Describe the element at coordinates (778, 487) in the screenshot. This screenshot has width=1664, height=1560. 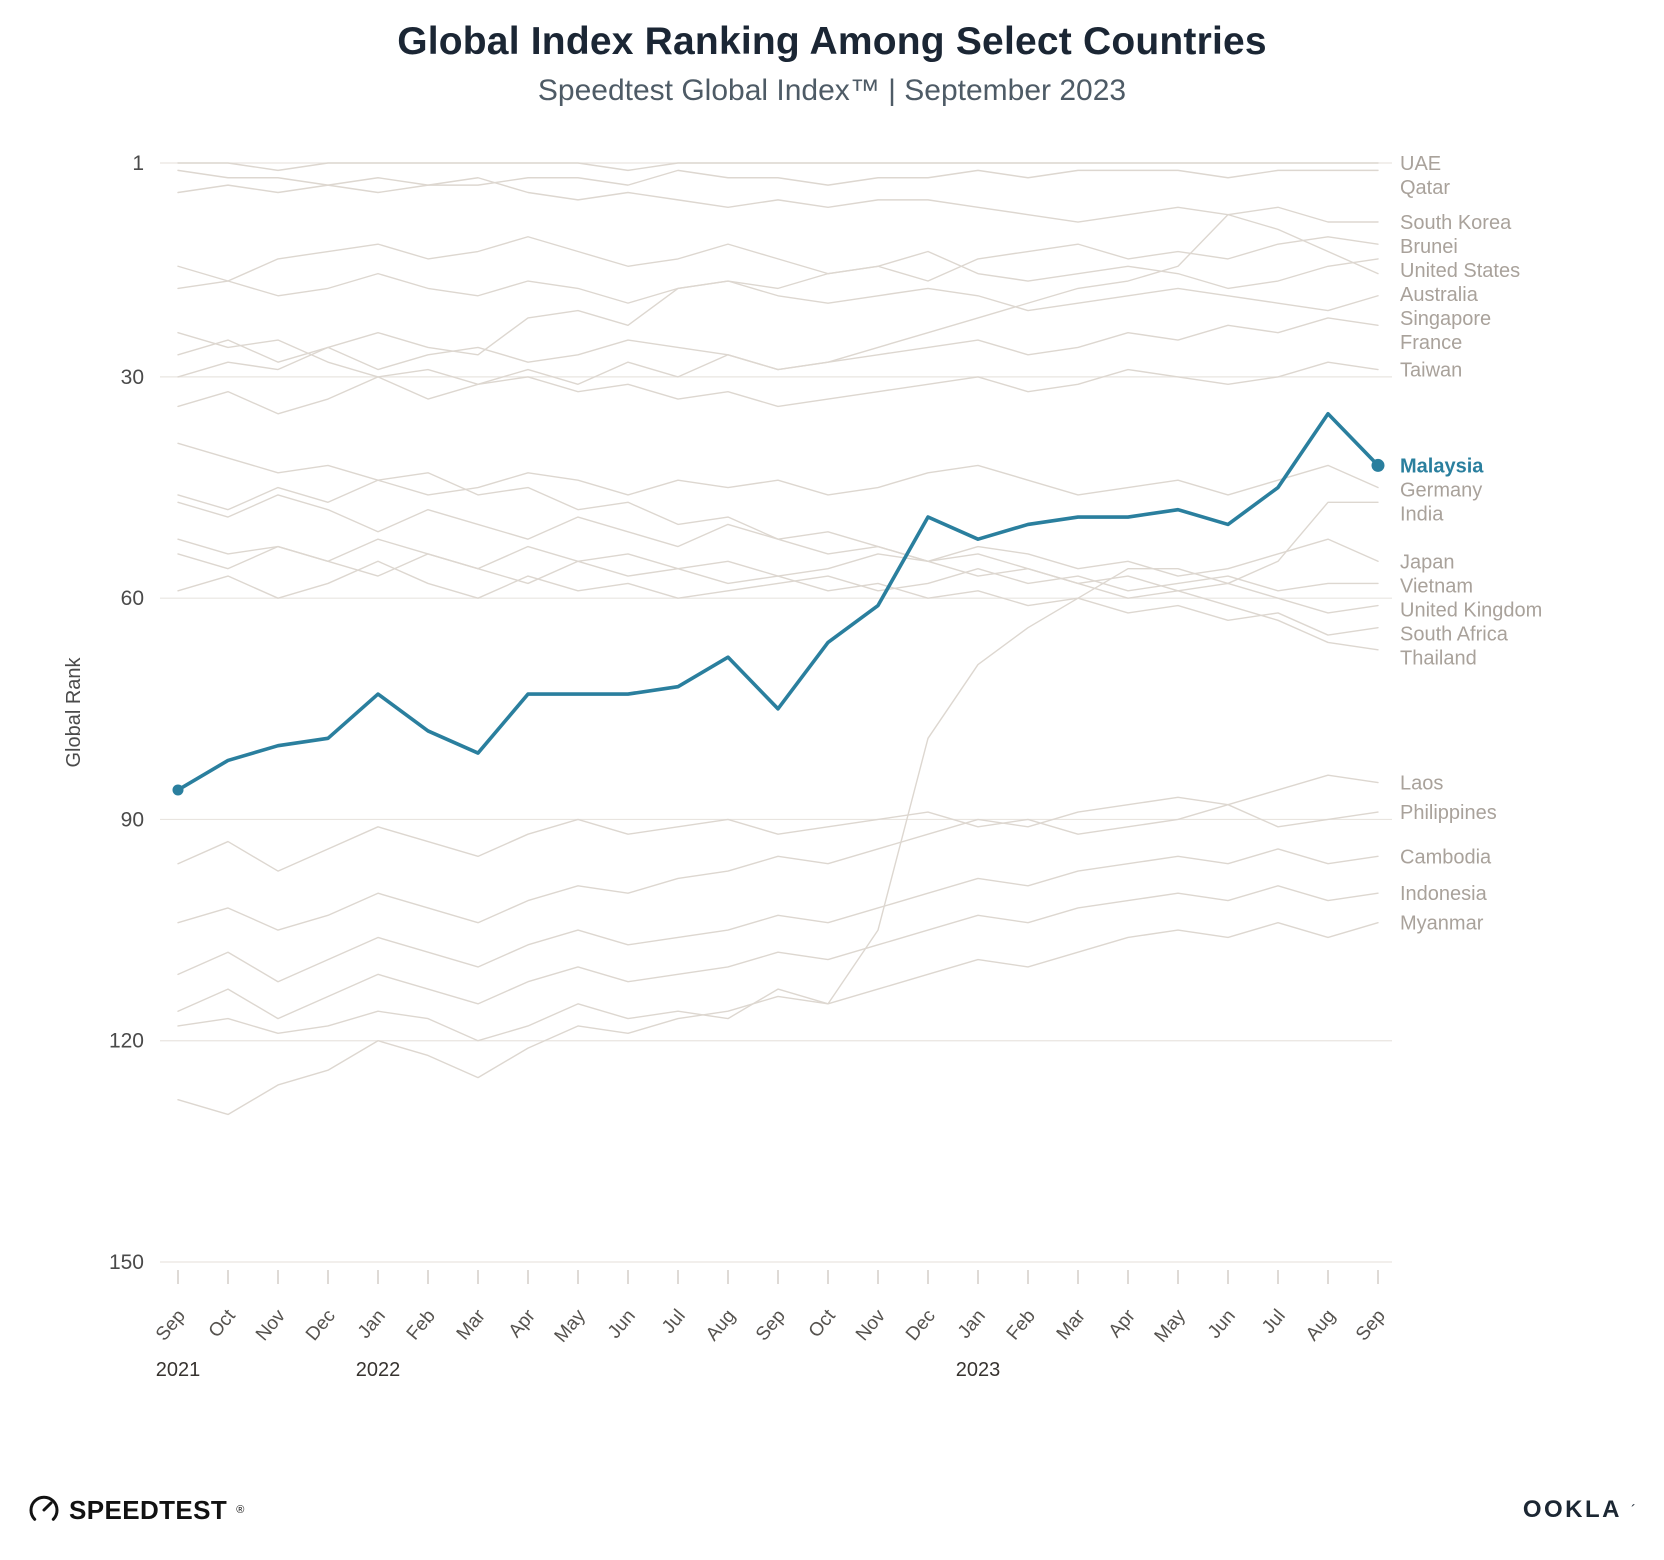
I see `series-line-germany` at that location.